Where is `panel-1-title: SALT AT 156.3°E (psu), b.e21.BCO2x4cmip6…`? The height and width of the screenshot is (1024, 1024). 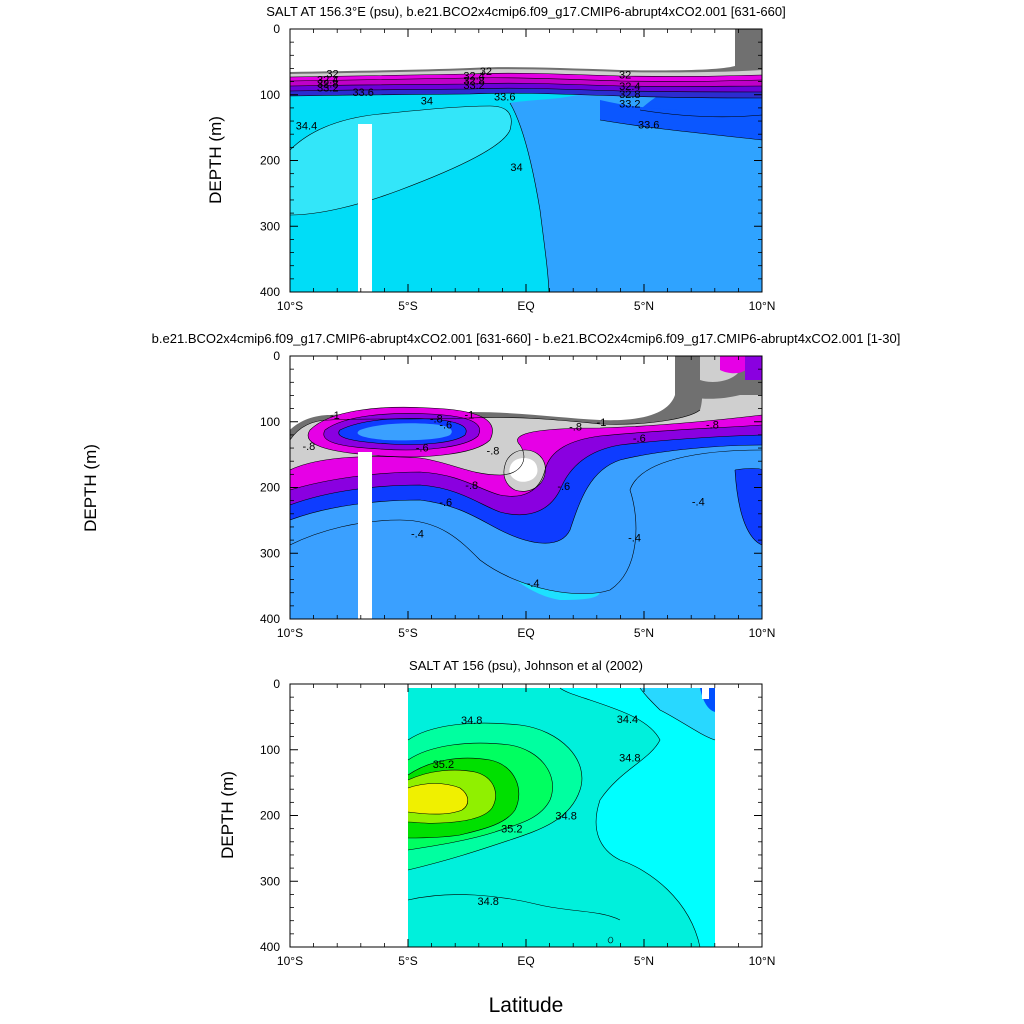 panel-1-title: SALT AT 156.3°E (psu), b.e21.BCO2x4cmip6… is located at coordinates (525, 11).